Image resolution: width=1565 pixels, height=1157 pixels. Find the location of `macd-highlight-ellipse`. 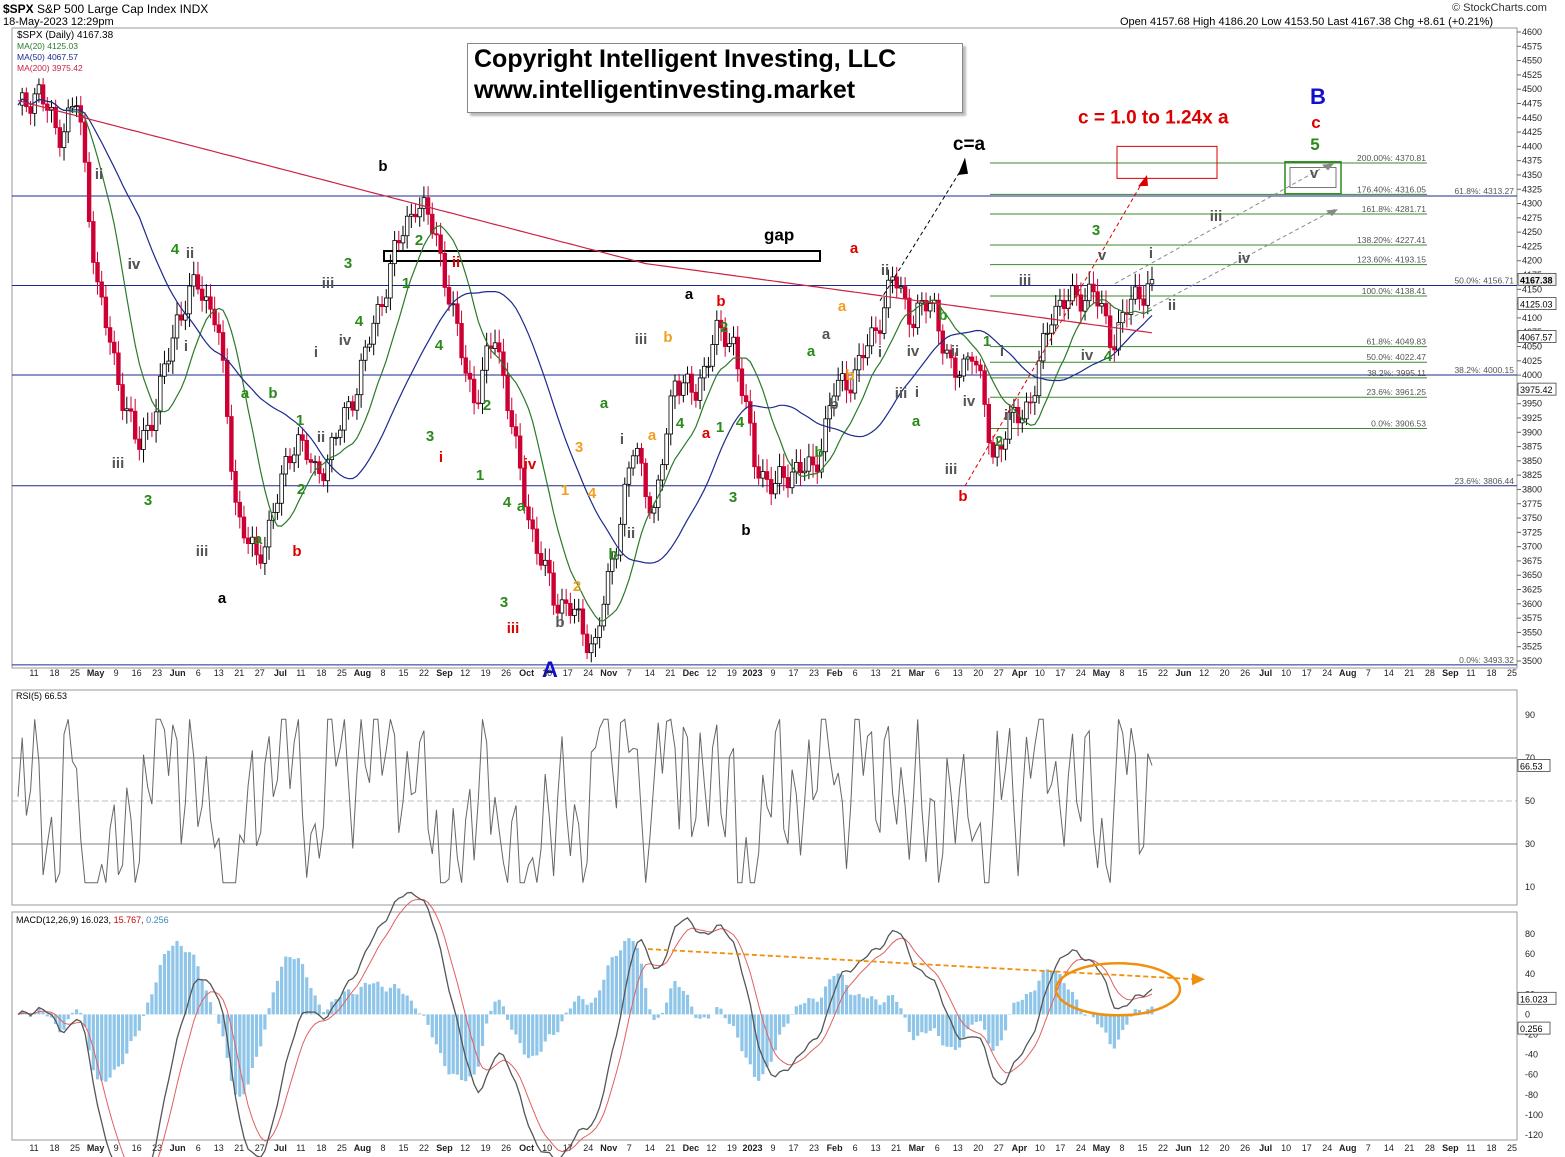

macd-highlight-ellipse is located at coordinates (1118, 989).